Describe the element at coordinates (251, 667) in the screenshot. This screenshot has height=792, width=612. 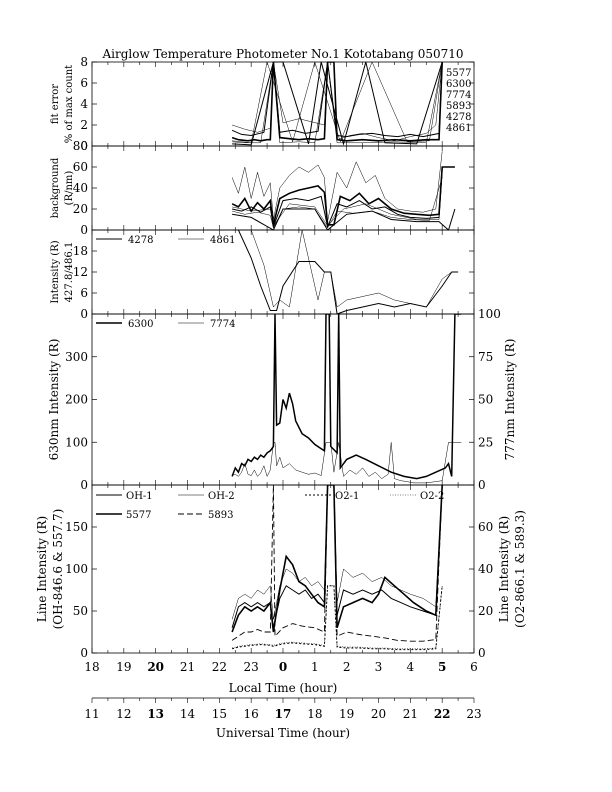
I see `local-tick-label: 23` at that location.